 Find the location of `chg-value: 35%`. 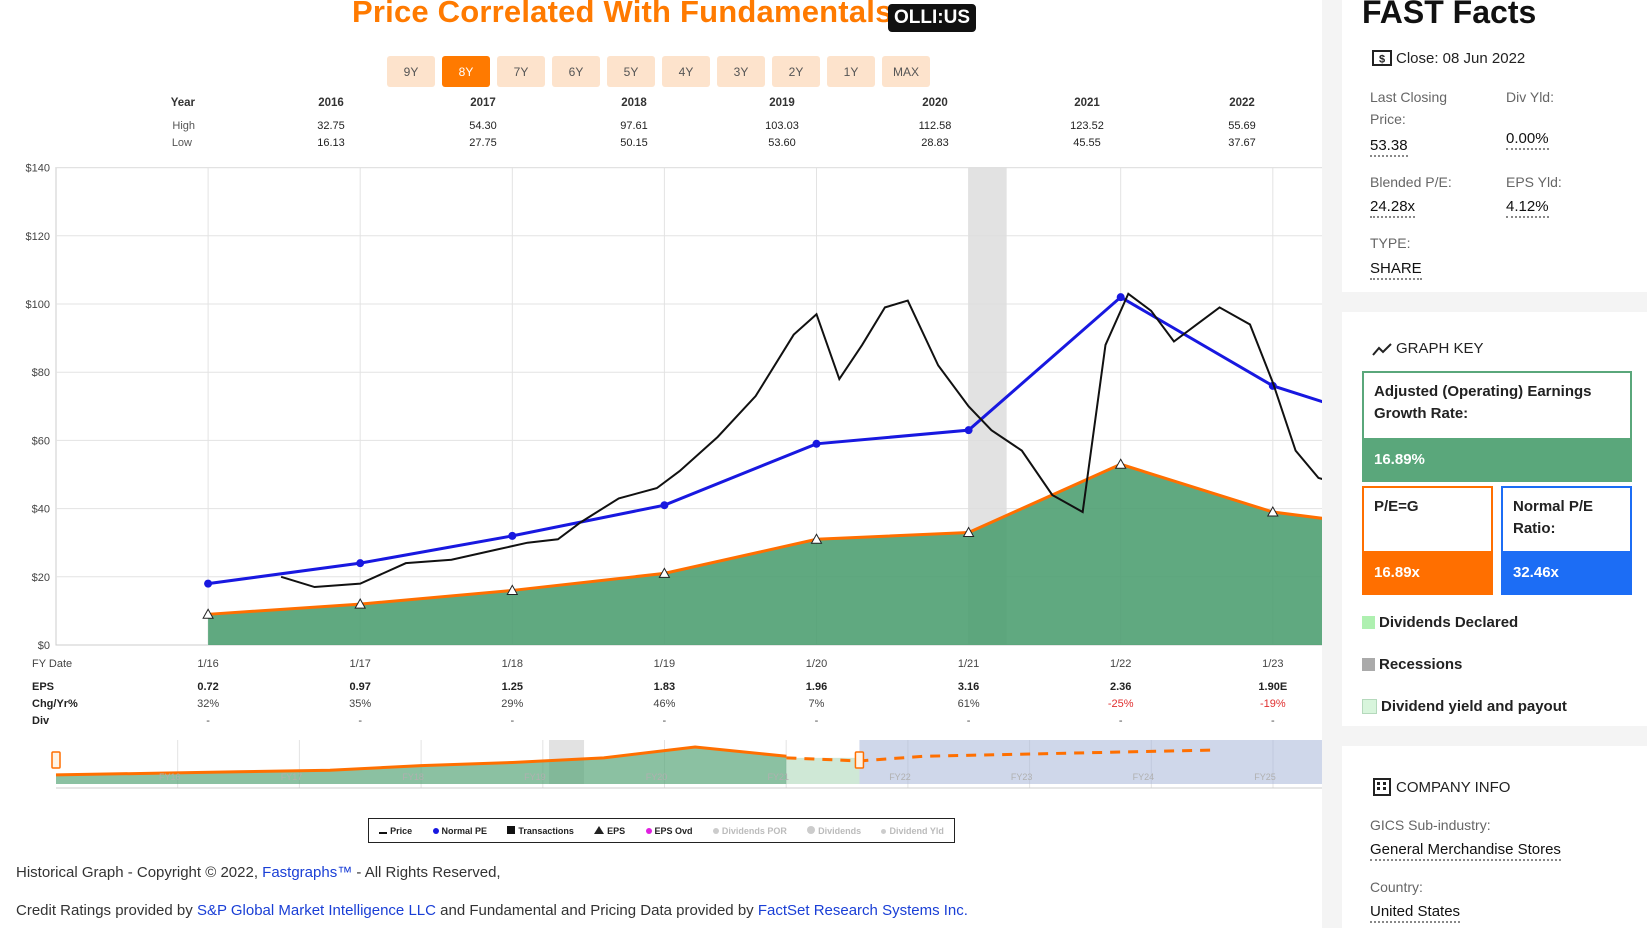

chg-value: 35% is located at coordinates (360, 704).